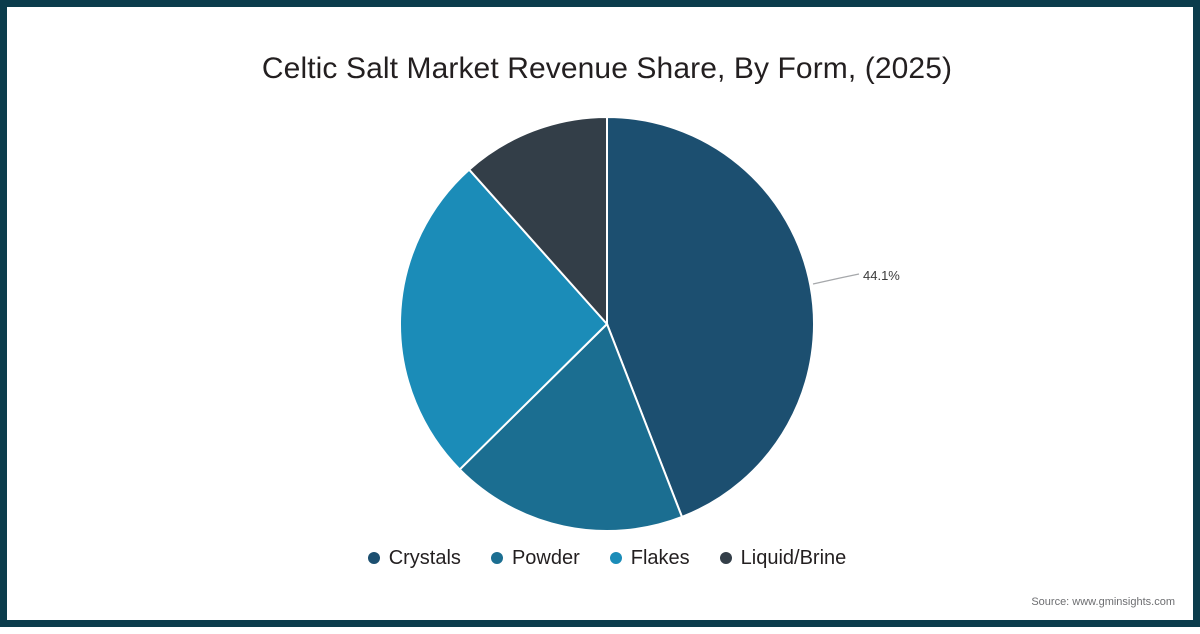 The width and height of the screenshot is (1200, 634). What do you see at coordinates (710, 317) in the screenshot?
I see `pie-slice-crystals` at bounding box center [710, 317].